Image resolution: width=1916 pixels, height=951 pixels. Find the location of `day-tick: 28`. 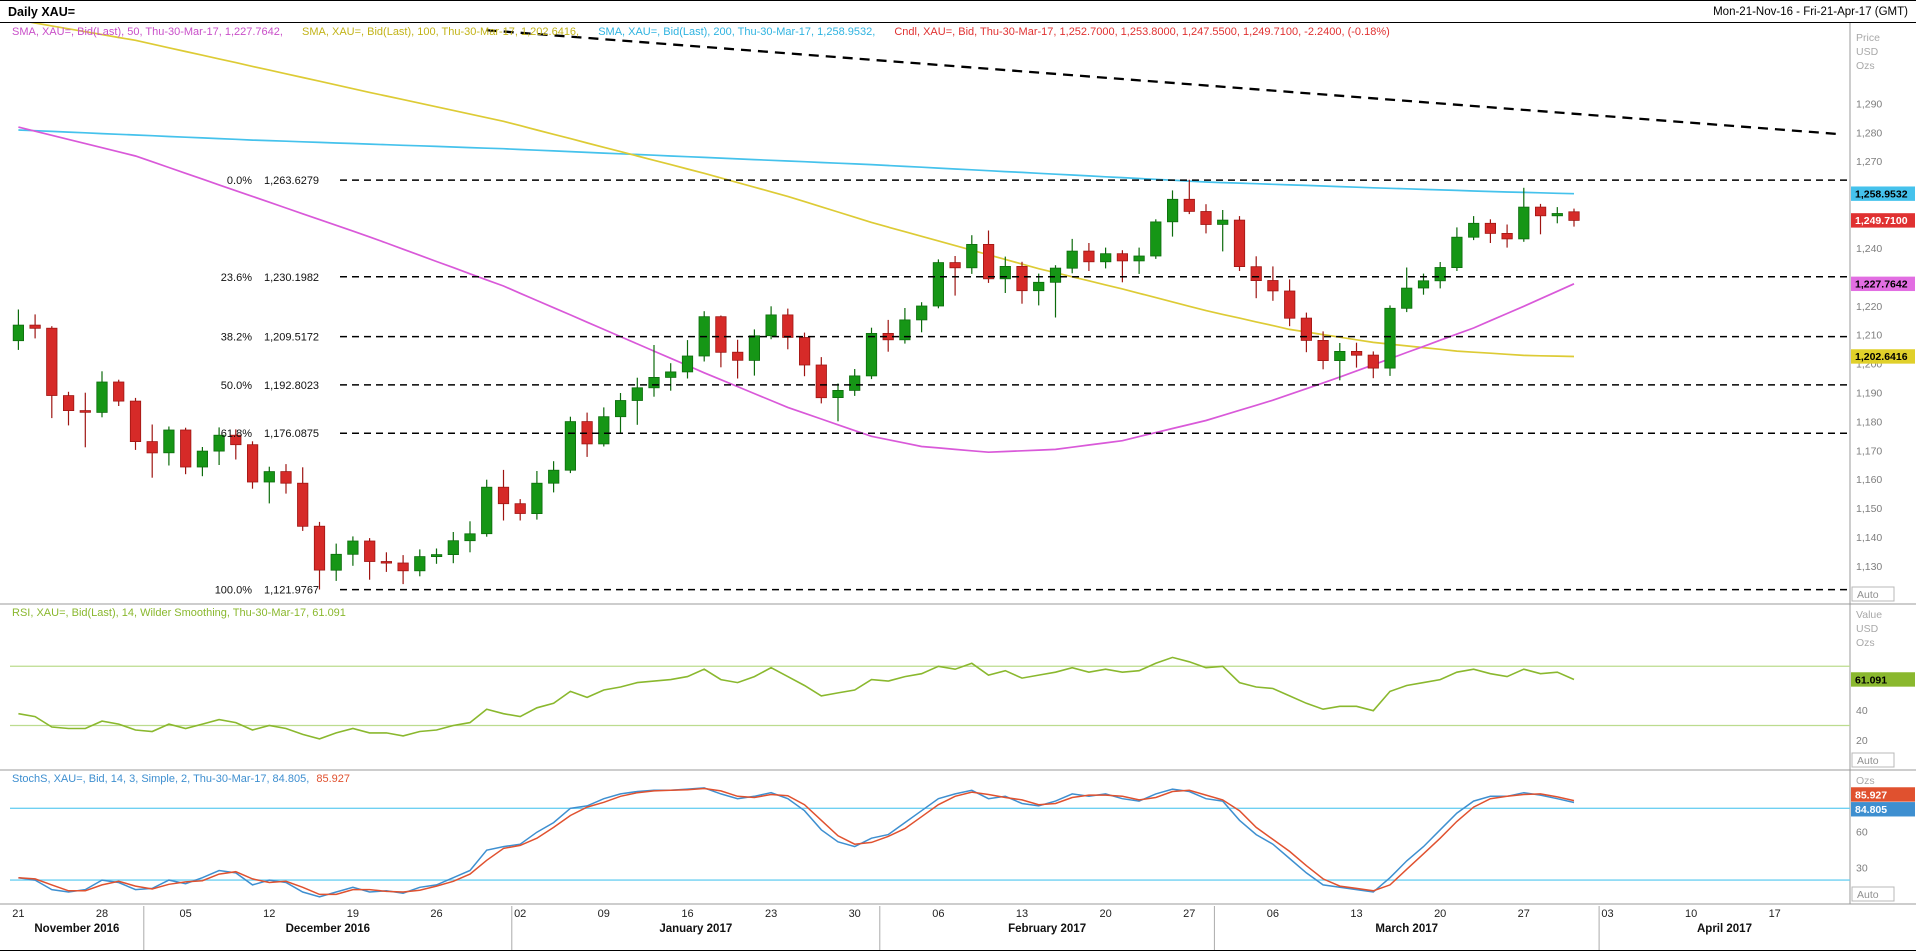

day-tick: 28 is located at coordinates (102, 914).